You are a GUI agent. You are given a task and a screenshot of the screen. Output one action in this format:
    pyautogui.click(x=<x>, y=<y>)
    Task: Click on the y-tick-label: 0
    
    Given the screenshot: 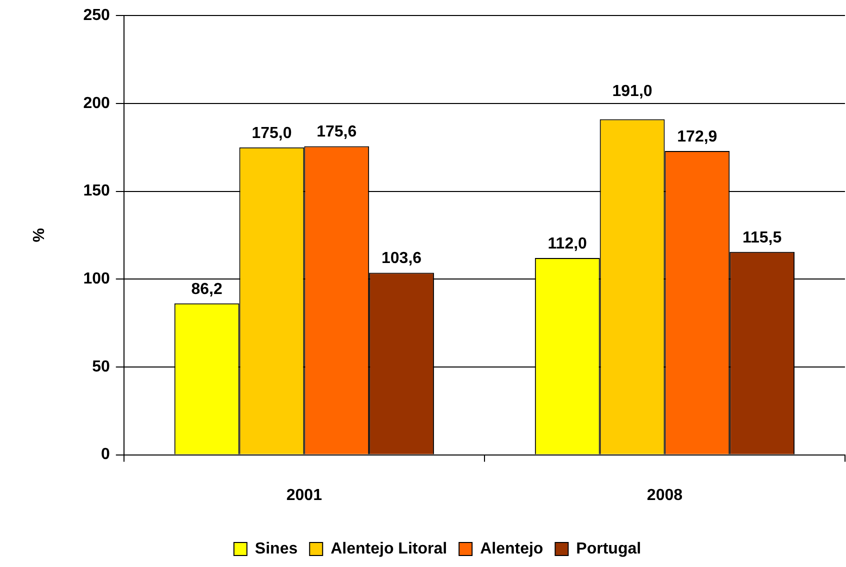 What is the action you would take?
    pyautogui.click(x=105, y=455)
    